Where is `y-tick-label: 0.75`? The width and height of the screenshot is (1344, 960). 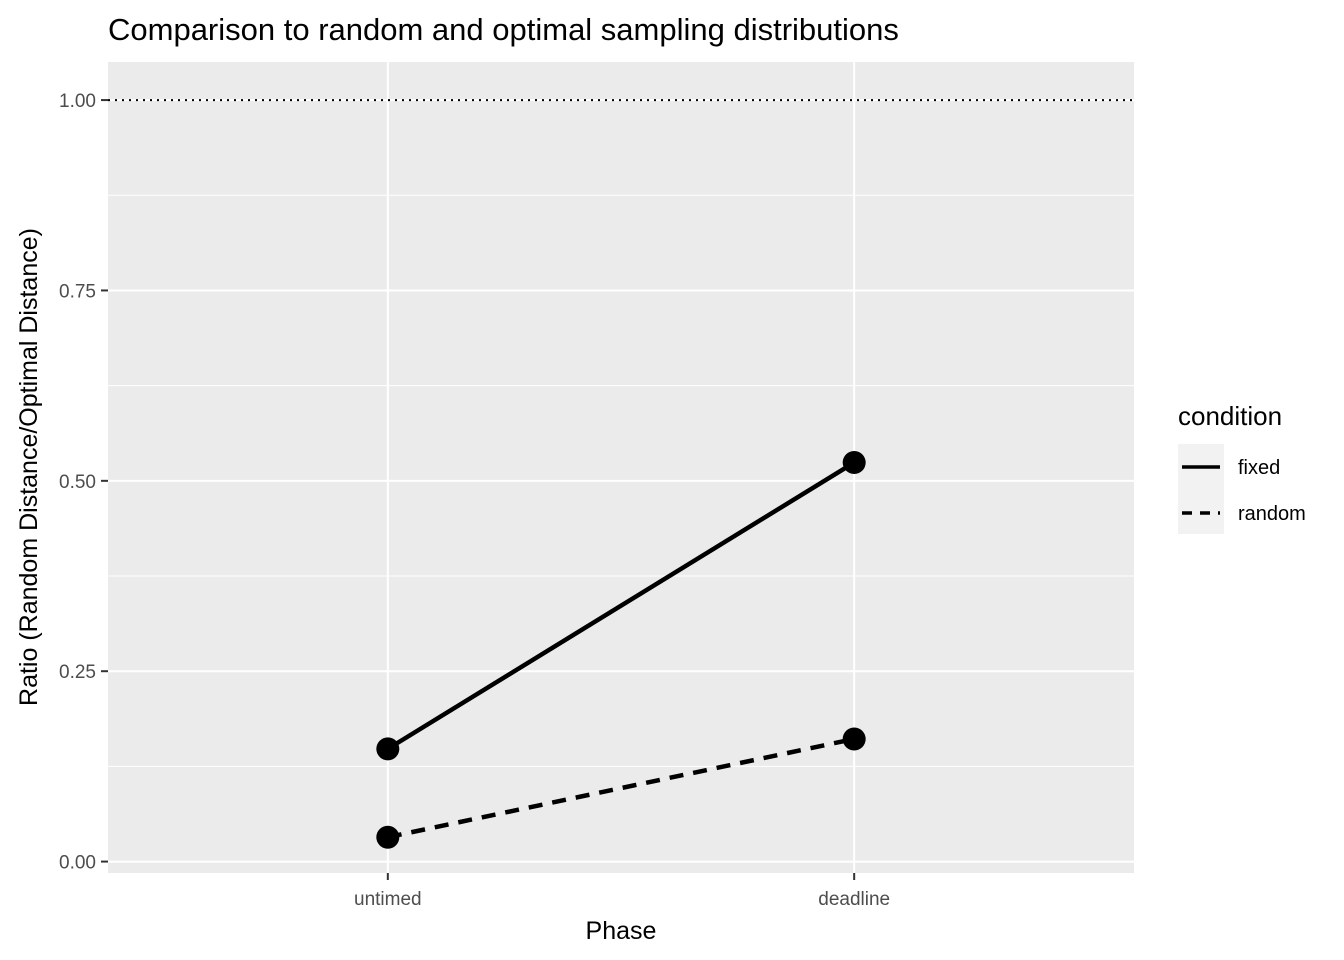 y-tick-label: 0.75 is located at coordinates (77, 291).